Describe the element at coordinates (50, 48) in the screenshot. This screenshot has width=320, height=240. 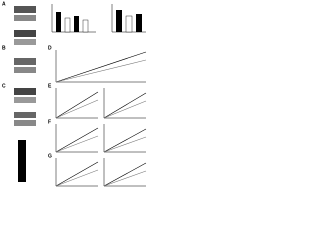
I see `panel-label: D` at that location.